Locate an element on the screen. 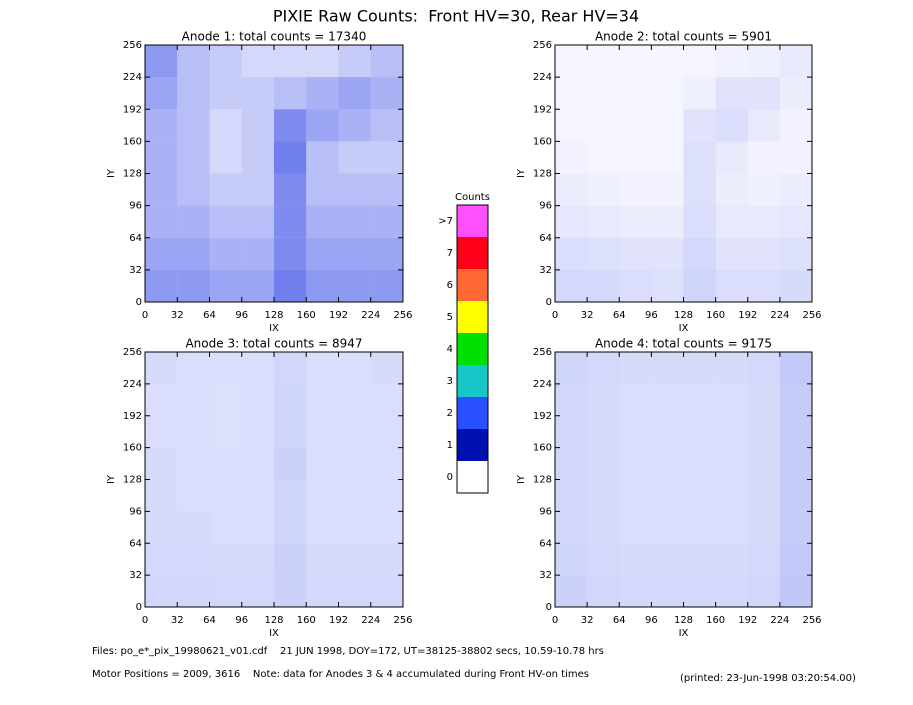 The height and width of the screenshot is (705, 913). x-tick-label: 0 is located at coordinates (555, 315).